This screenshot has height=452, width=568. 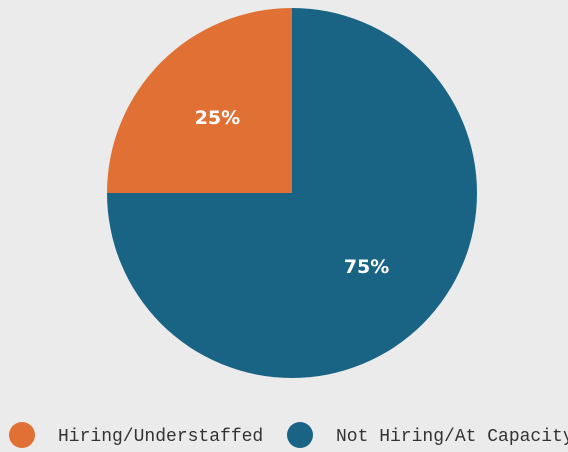 What do you see at coordinates (366, 267) in the screenshot?
I see `data-label: 75%` at bounding box center [366, 267].